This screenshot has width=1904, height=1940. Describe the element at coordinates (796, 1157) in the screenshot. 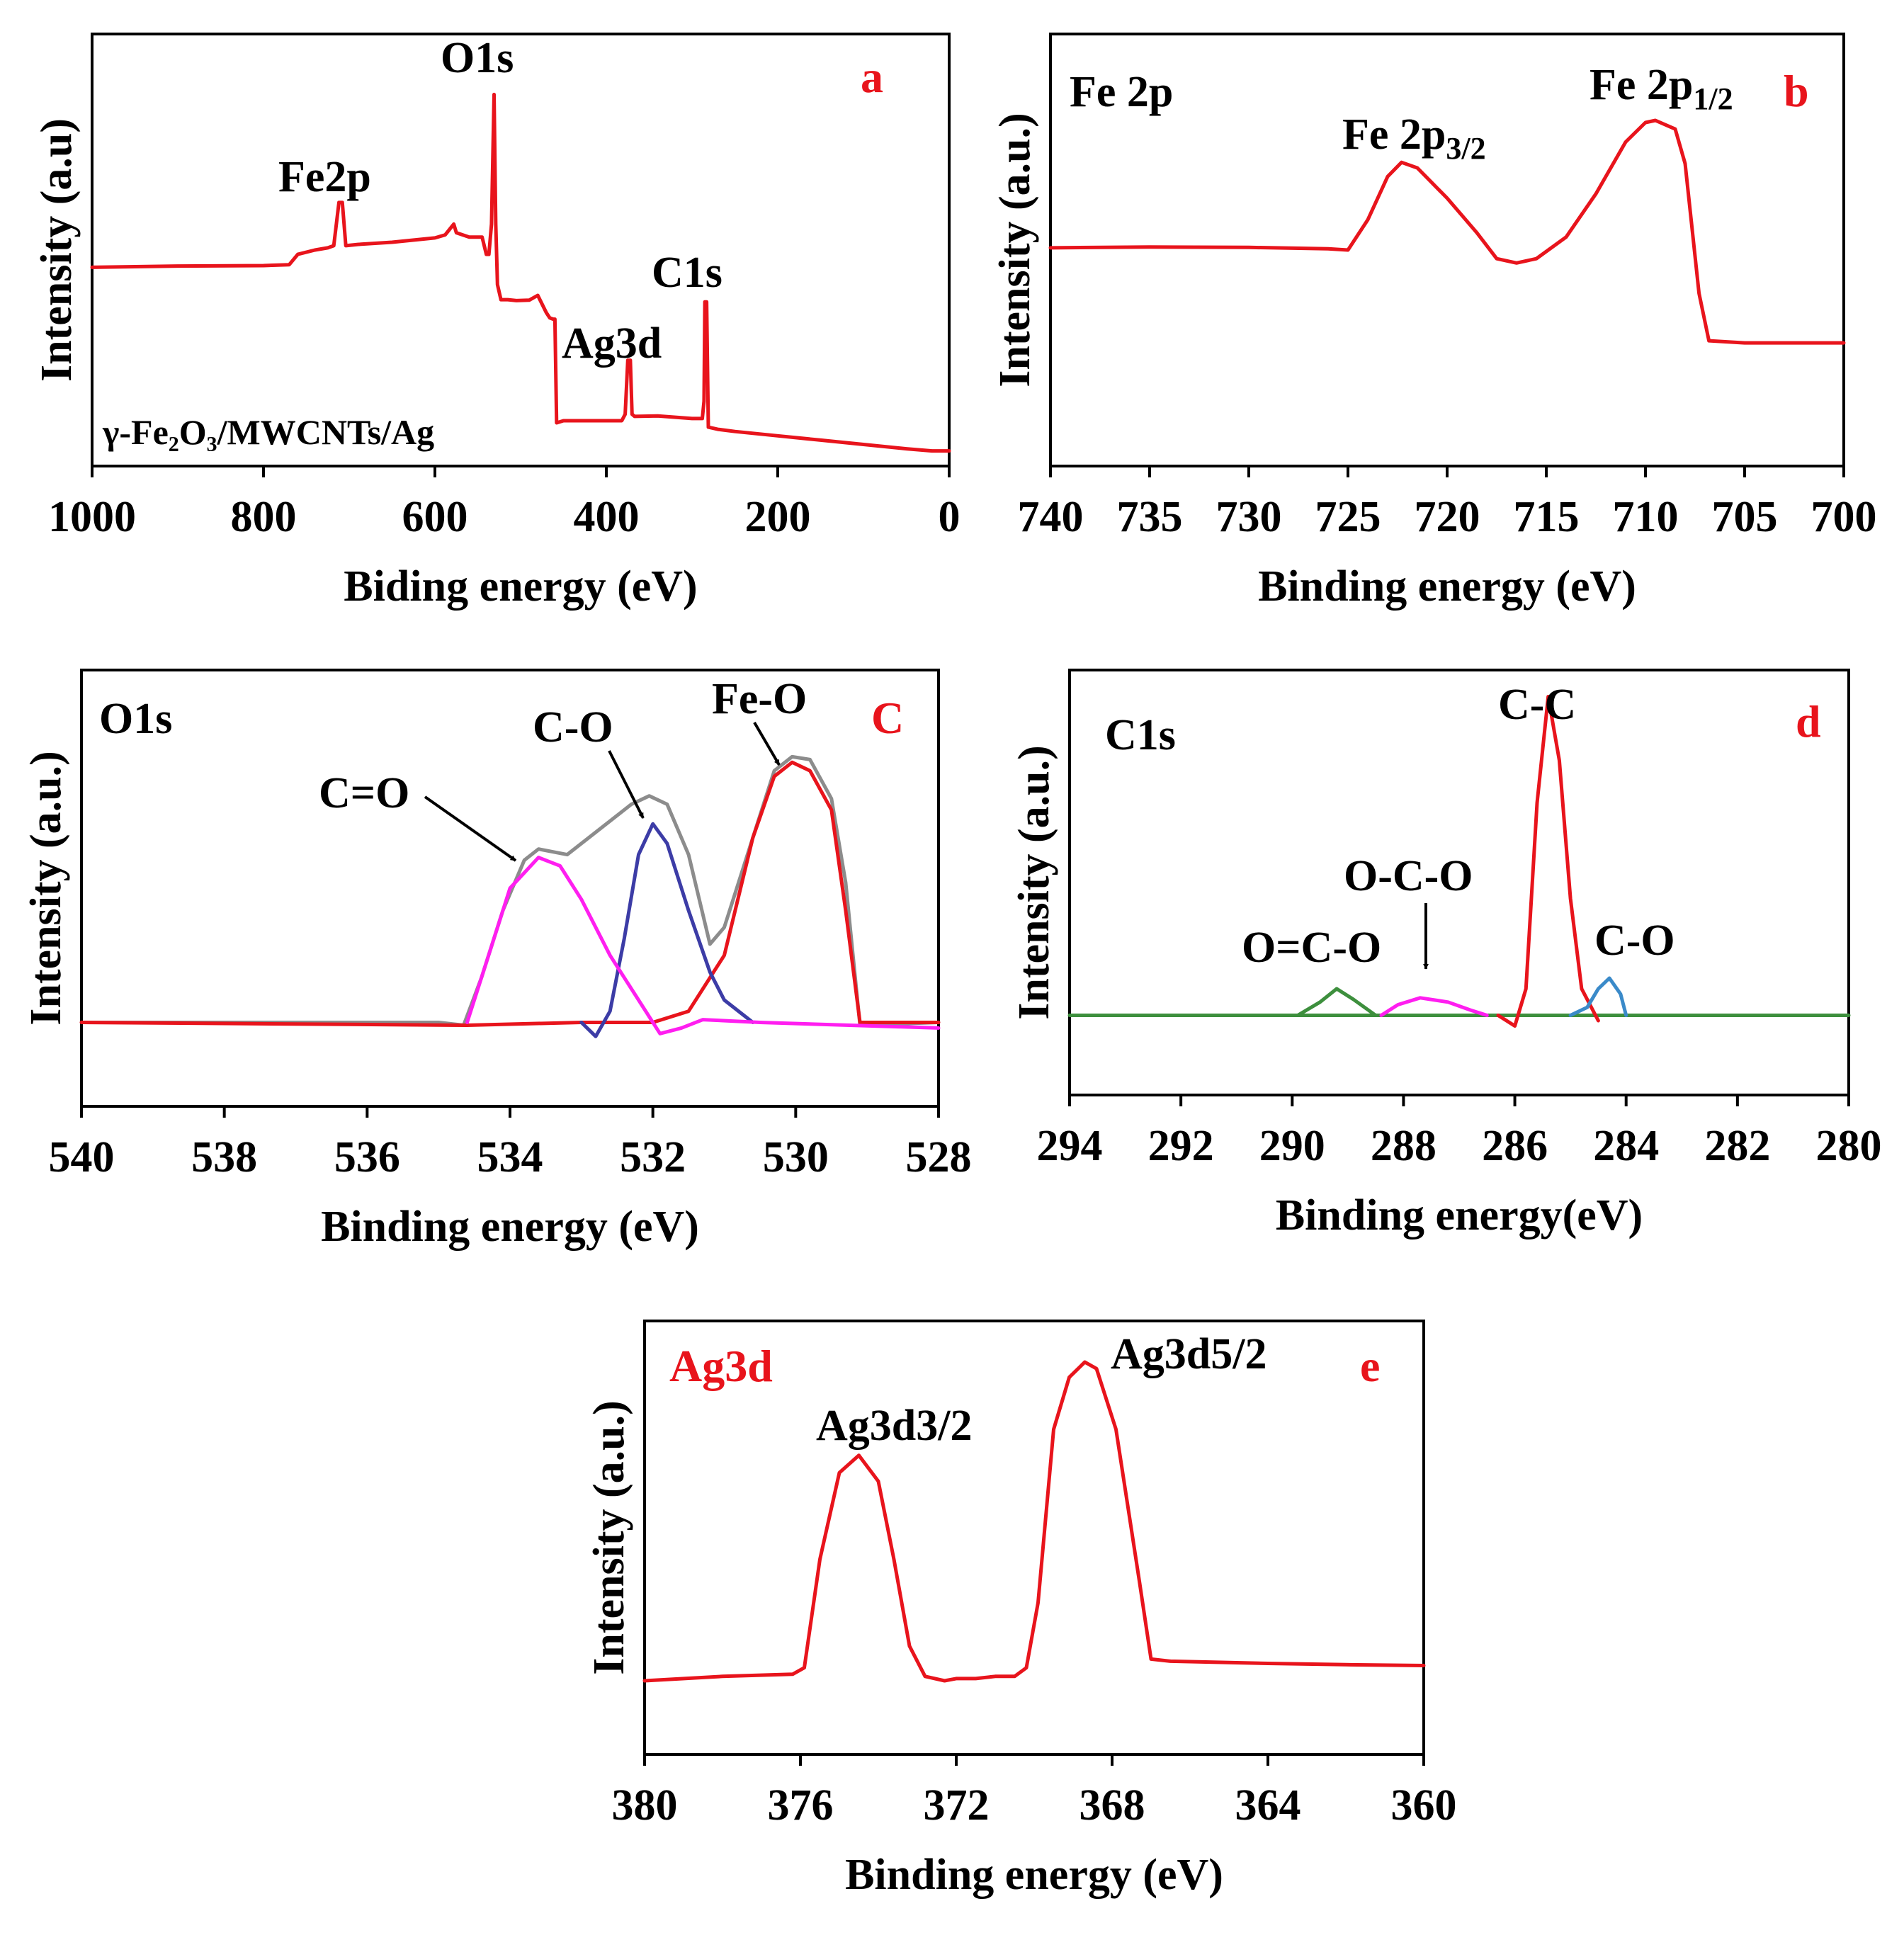

I see `x-tick-label-c: 530` at that location.